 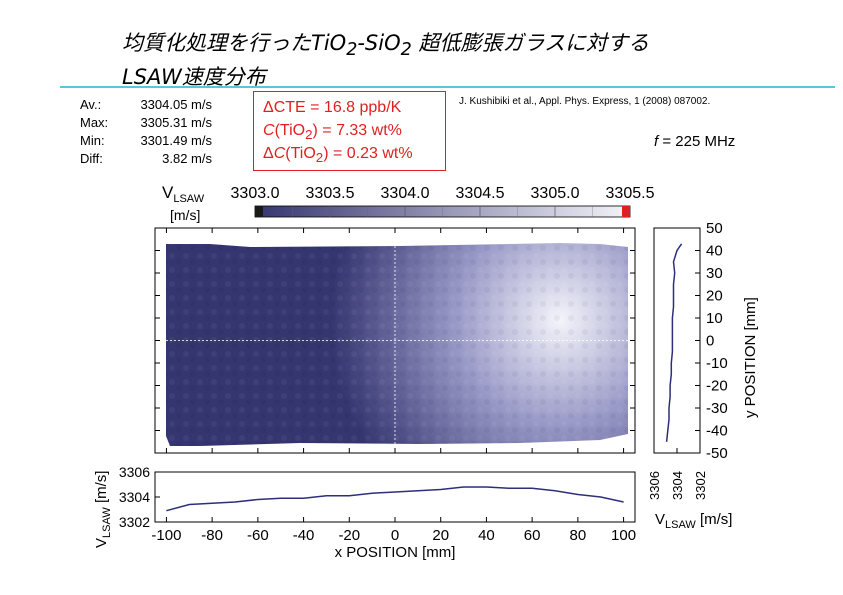 I want to click on bottom-y-axis-title: VLSAW [m/s], so click(x=103, y=509).